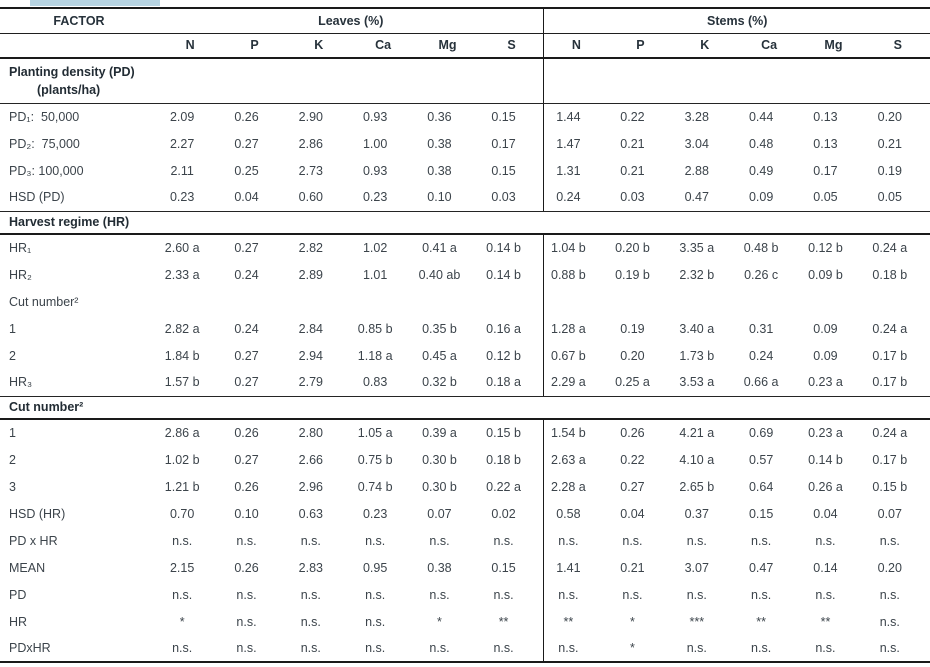  Describe the element at coordinates (890, 274) in the screenshot. I see `value-cell-stems: 0.18 b` at that location.